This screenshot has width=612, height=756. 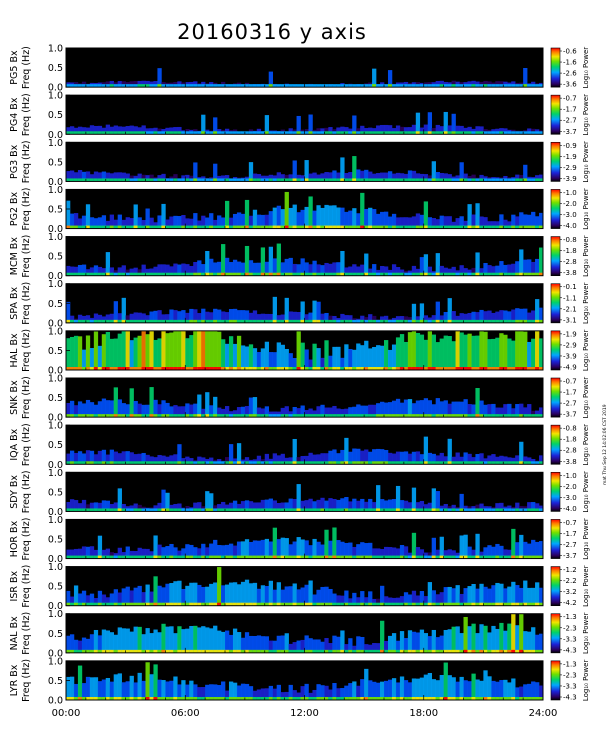 I want to click on y-label-station: PG4 Bx, so click(x=14, y=114).